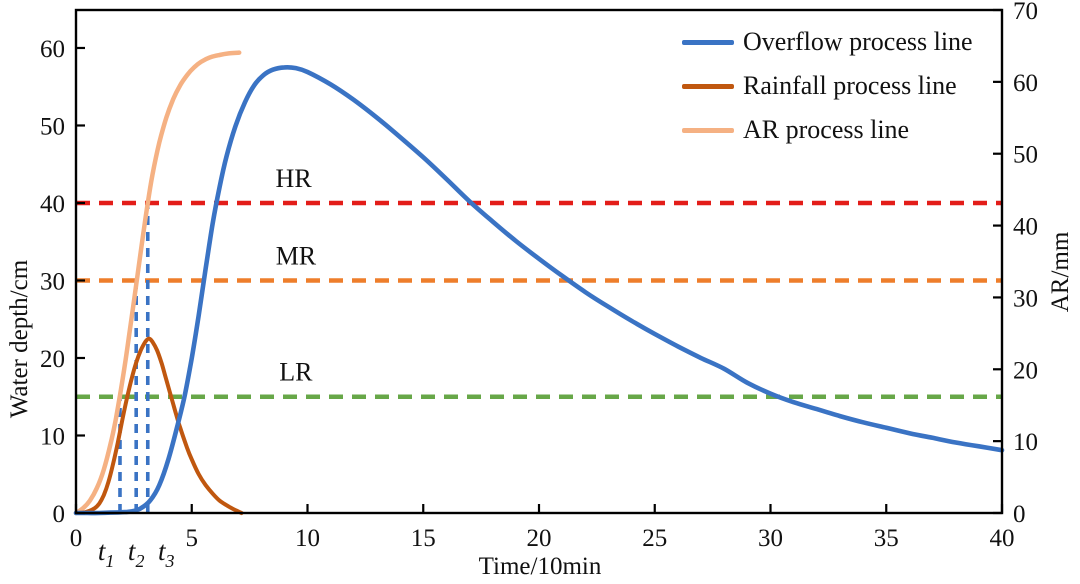 The image size is (1080, 584). Describe the element at coordinates (76, 538) in the screenshot. I see `x-tick-label-0: 0` at that location.